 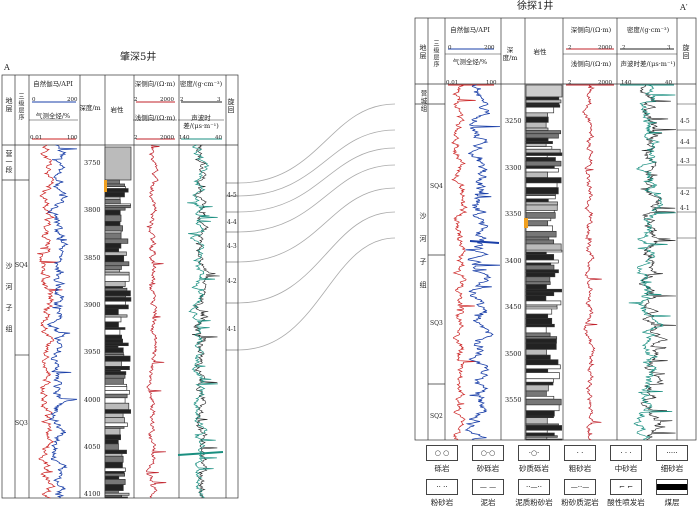 What do you see at coordinates (463, 262) in the screenshot?
I see `right-gas-curve` at bounding box center [463, 262].